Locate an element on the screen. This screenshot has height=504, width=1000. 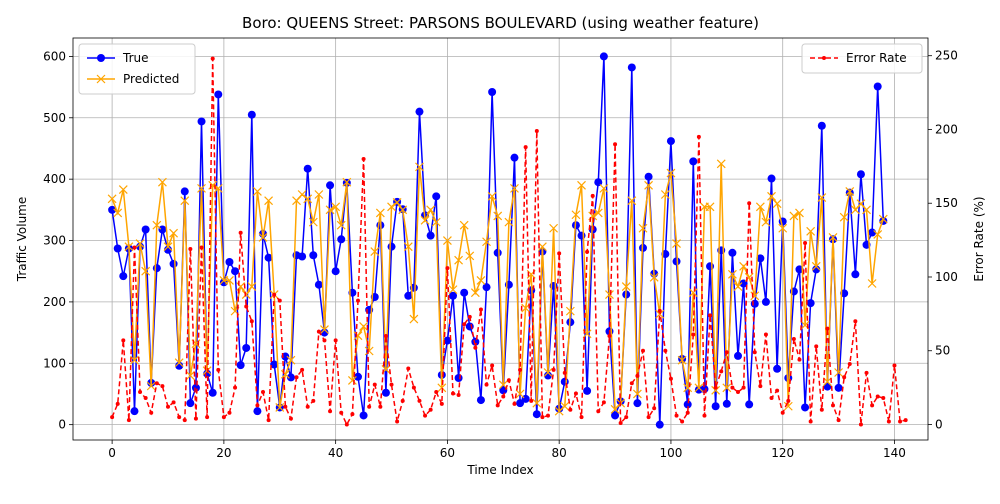
y2-tick-label: 50 is located at coordinates (942, 351).